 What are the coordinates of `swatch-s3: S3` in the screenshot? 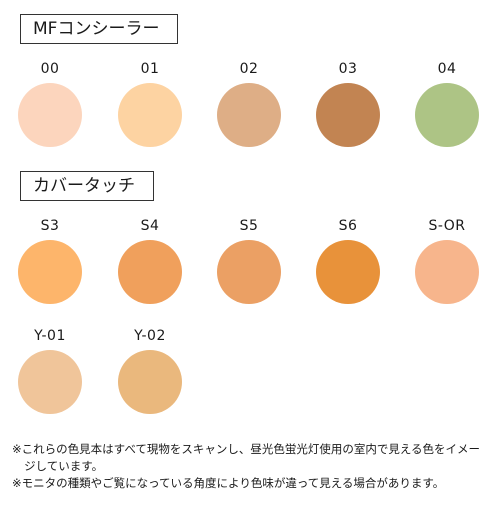 It's located at (50, 260).